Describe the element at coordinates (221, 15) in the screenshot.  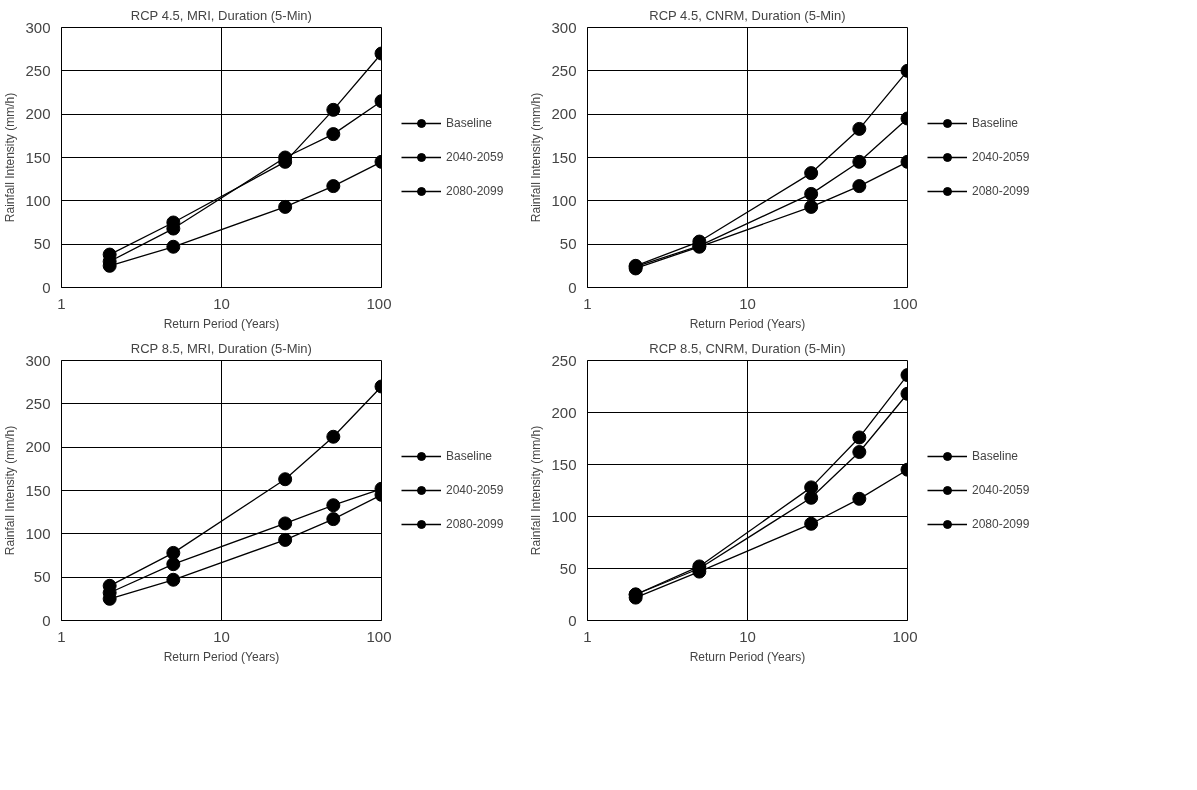
I see `chart-title: RCP 4.5, MRI, Duration (5-Min)` at that location.